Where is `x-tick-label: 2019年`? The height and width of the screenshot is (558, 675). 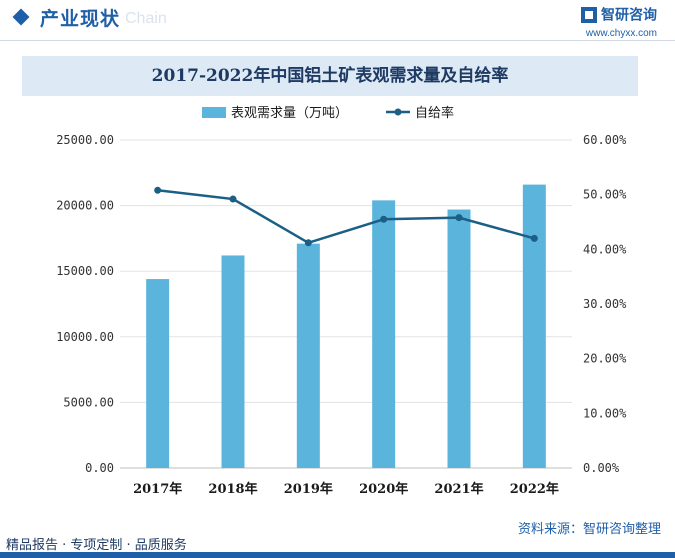
x-tick-label: 2019年 is located at coordinates (308, 489).